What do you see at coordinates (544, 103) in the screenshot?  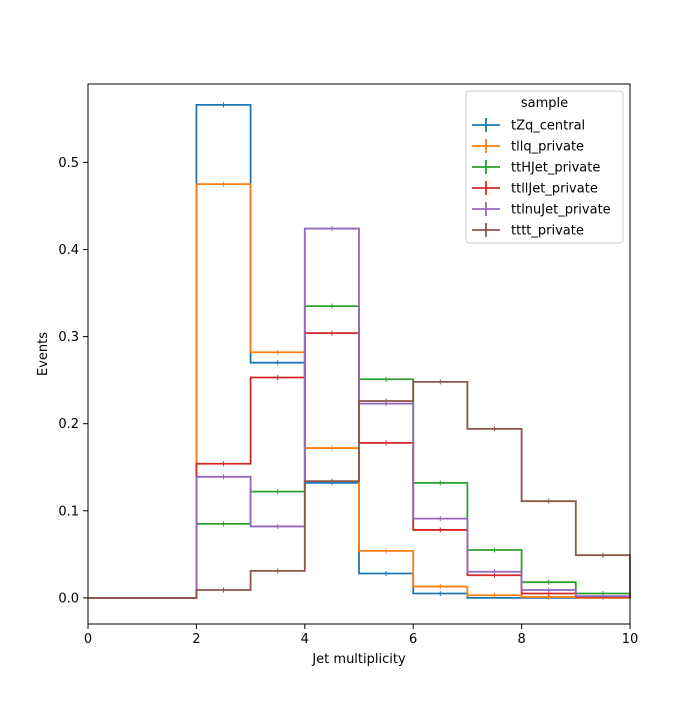 I see `legend-title: sample` at bounding box center [544, 103].